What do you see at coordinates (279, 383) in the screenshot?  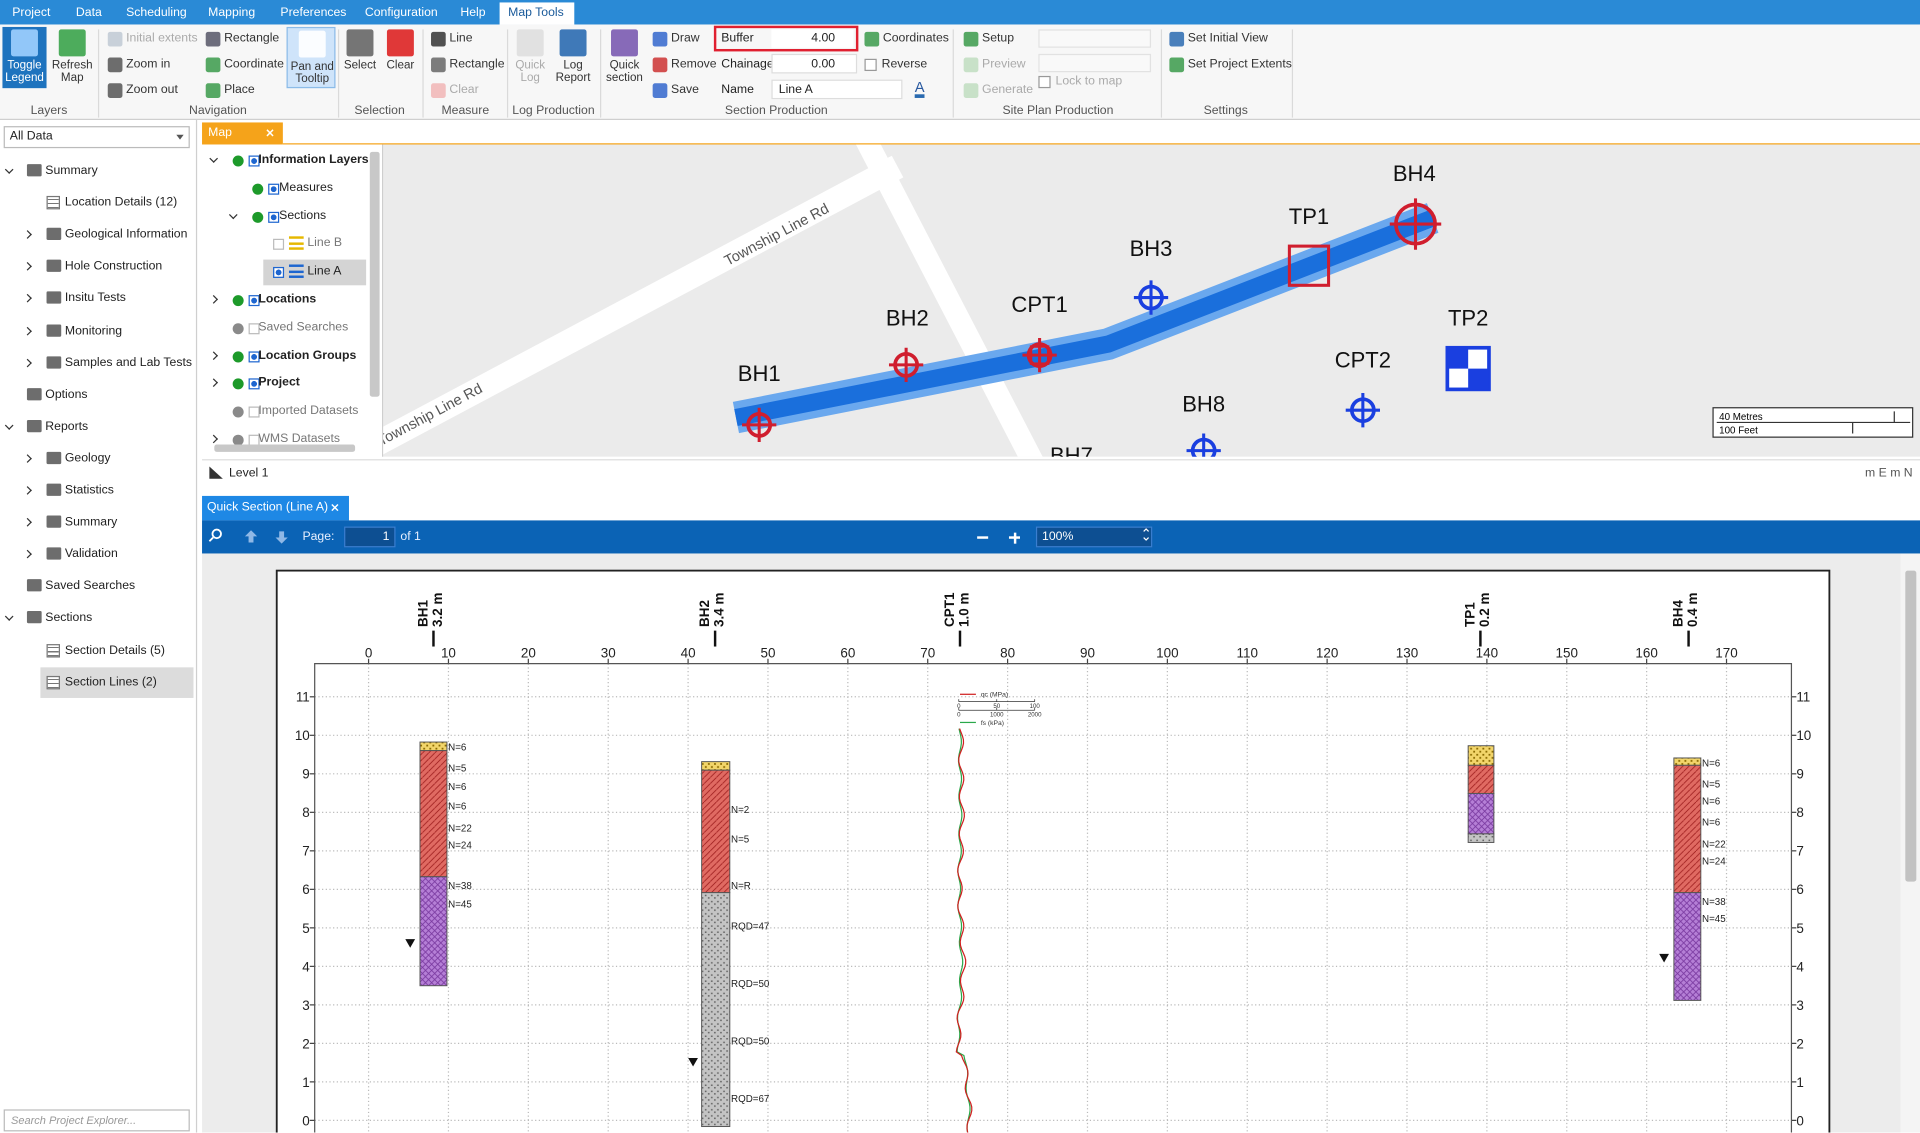 I see `legend-item: Project` at bounding box center [279, 383].